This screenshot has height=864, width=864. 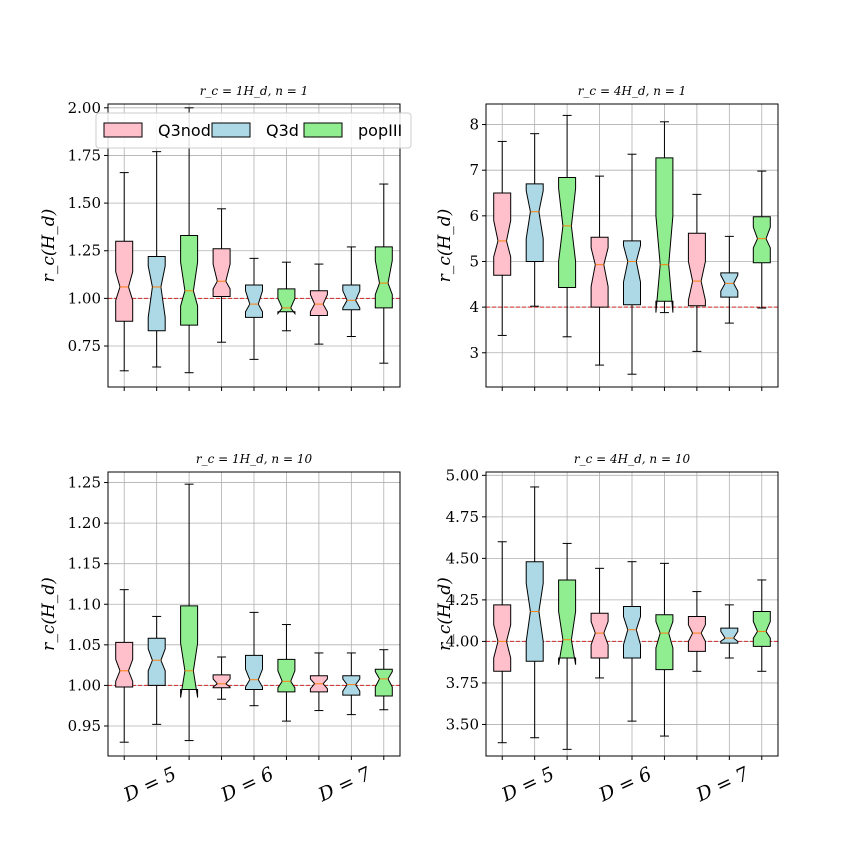 What do you see at coordinates (462, 600) in the screenshot?
I see `y-tick-label: 4.25` at bounding box center [462, 600].